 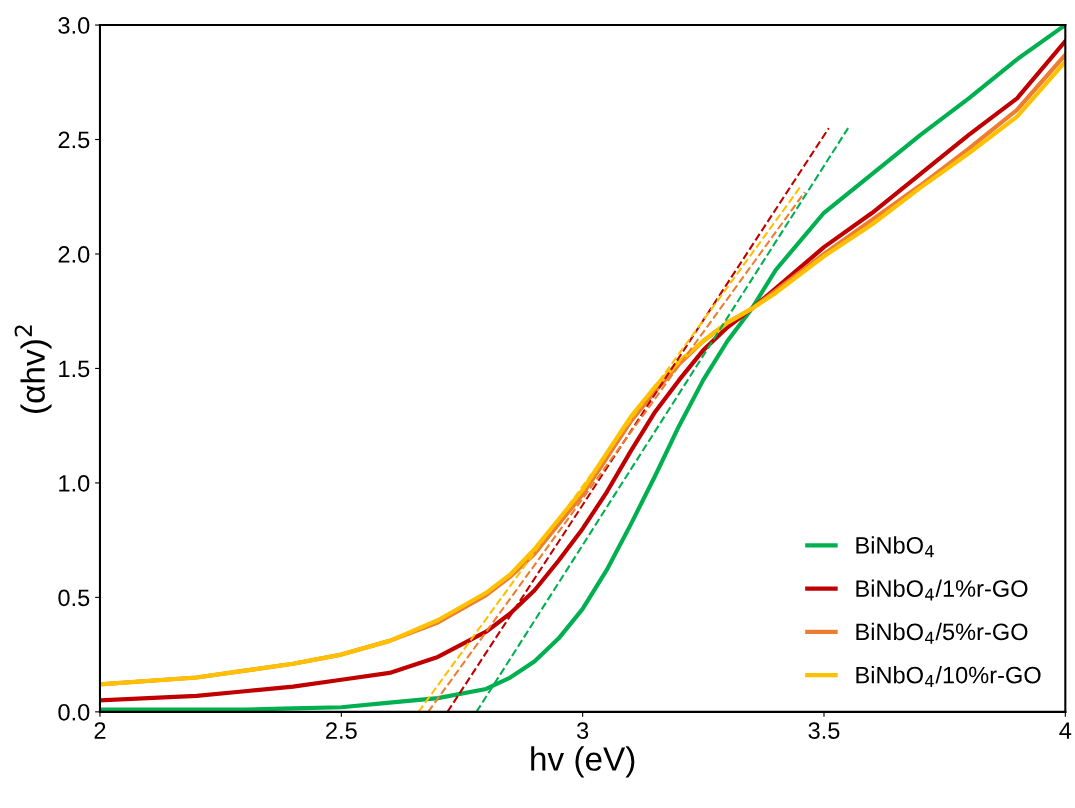 What do you see at coordinates (895, 547) in the screenshot?
I see `legend-label: BiNbO$_{4}$` at bounding box center [895, 547].